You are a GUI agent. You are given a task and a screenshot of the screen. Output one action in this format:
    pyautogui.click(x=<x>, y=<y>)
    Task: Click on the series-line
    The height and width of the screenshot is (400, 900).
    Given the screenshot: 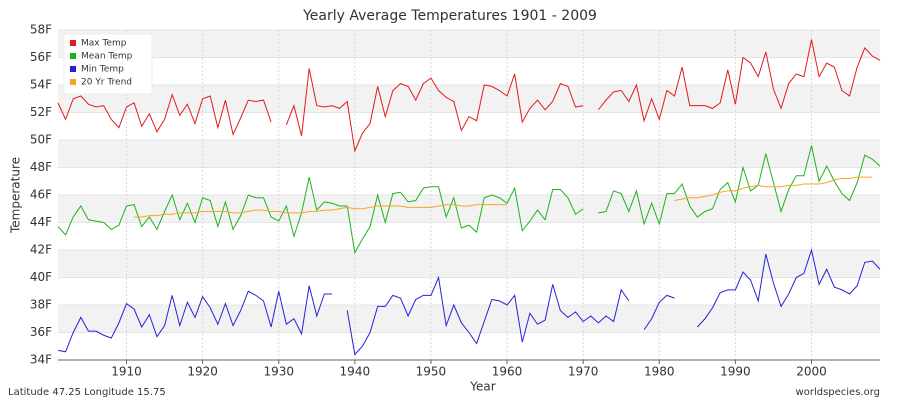 What is the action you would take?
    pyautogui.click(x=503, y=197)
    